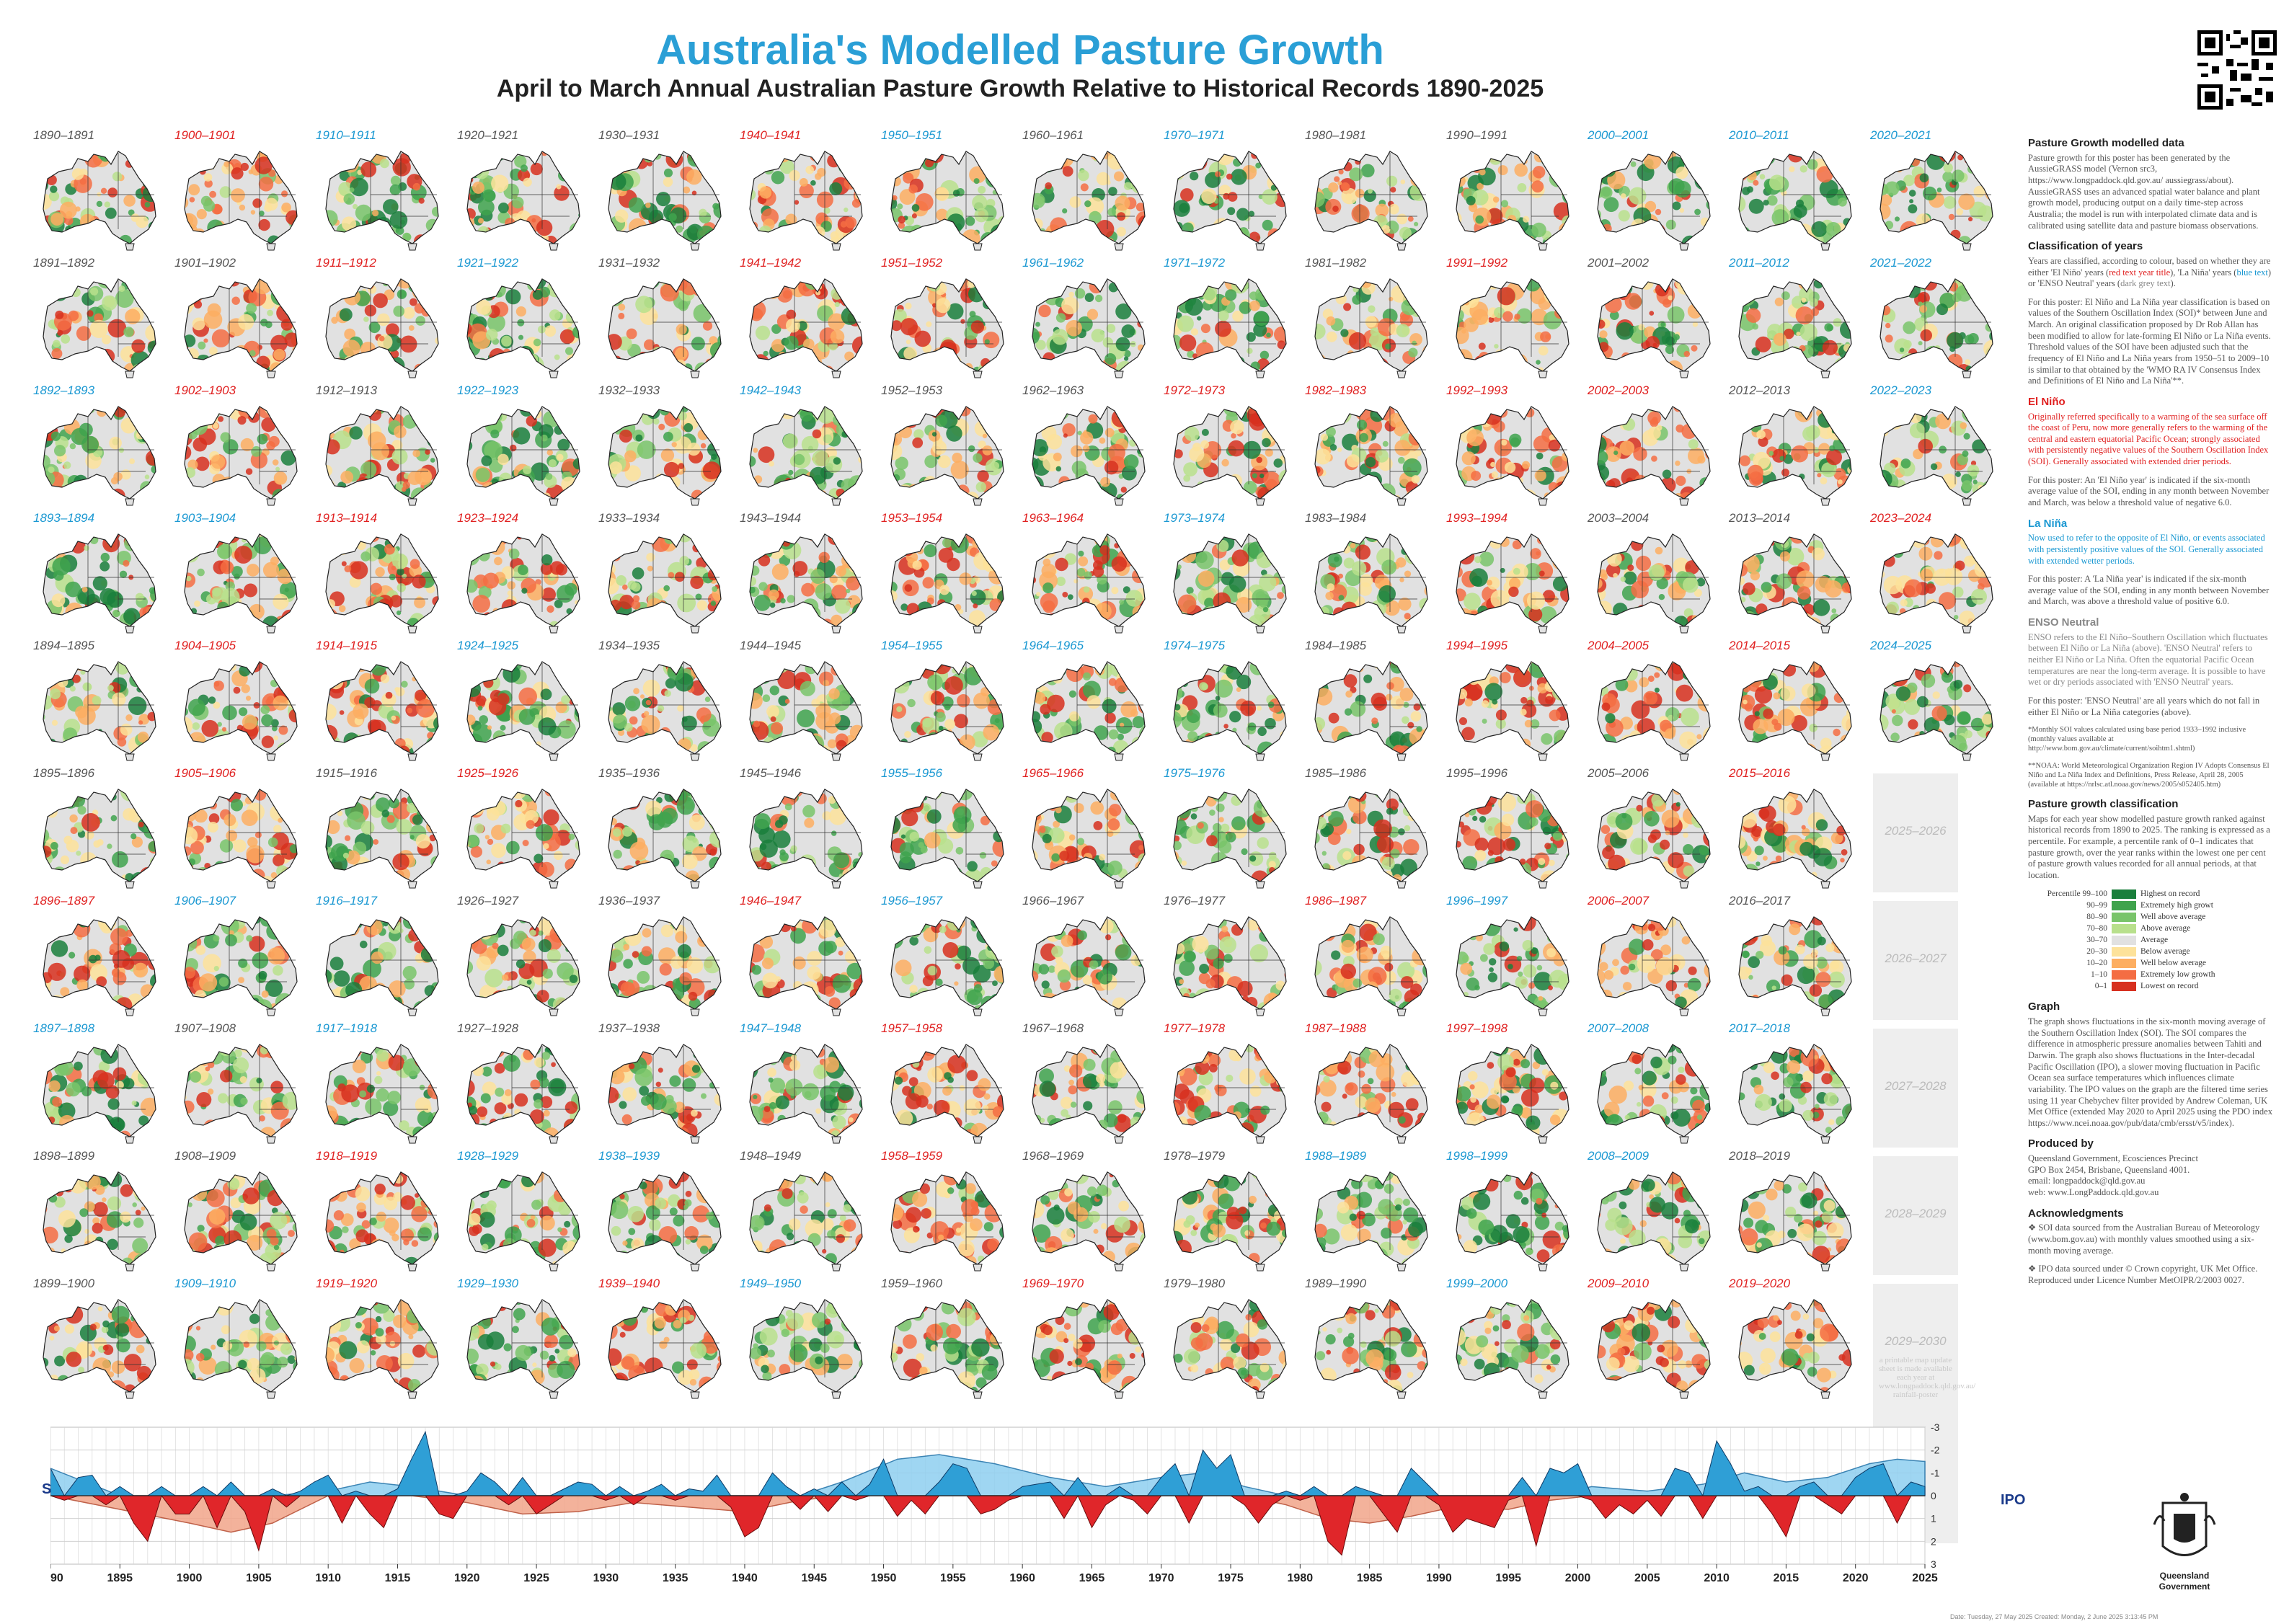 Image resolution: width=2289 pixels, height=1624 pixels. Describe the element at coordinates (1654, 192) in the screenshot. I see `year-map-cell: 2000–2001` at that location.